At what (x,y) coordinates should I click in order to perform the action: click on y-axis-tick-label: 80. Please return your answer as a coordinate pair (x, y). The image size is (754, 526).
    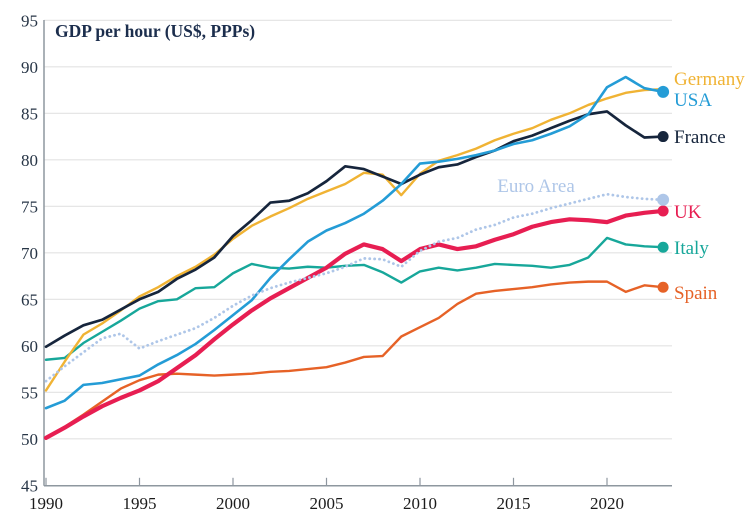
    Looking at the image, I should click on (29, 160).